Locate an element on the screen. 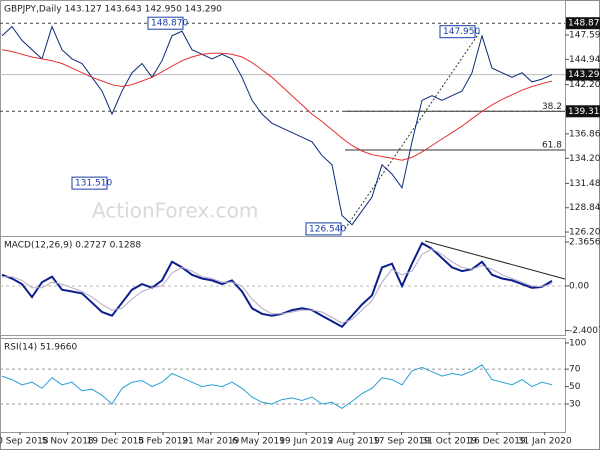  y-tick-label: 147.590 is located at coordinates (584, 36).